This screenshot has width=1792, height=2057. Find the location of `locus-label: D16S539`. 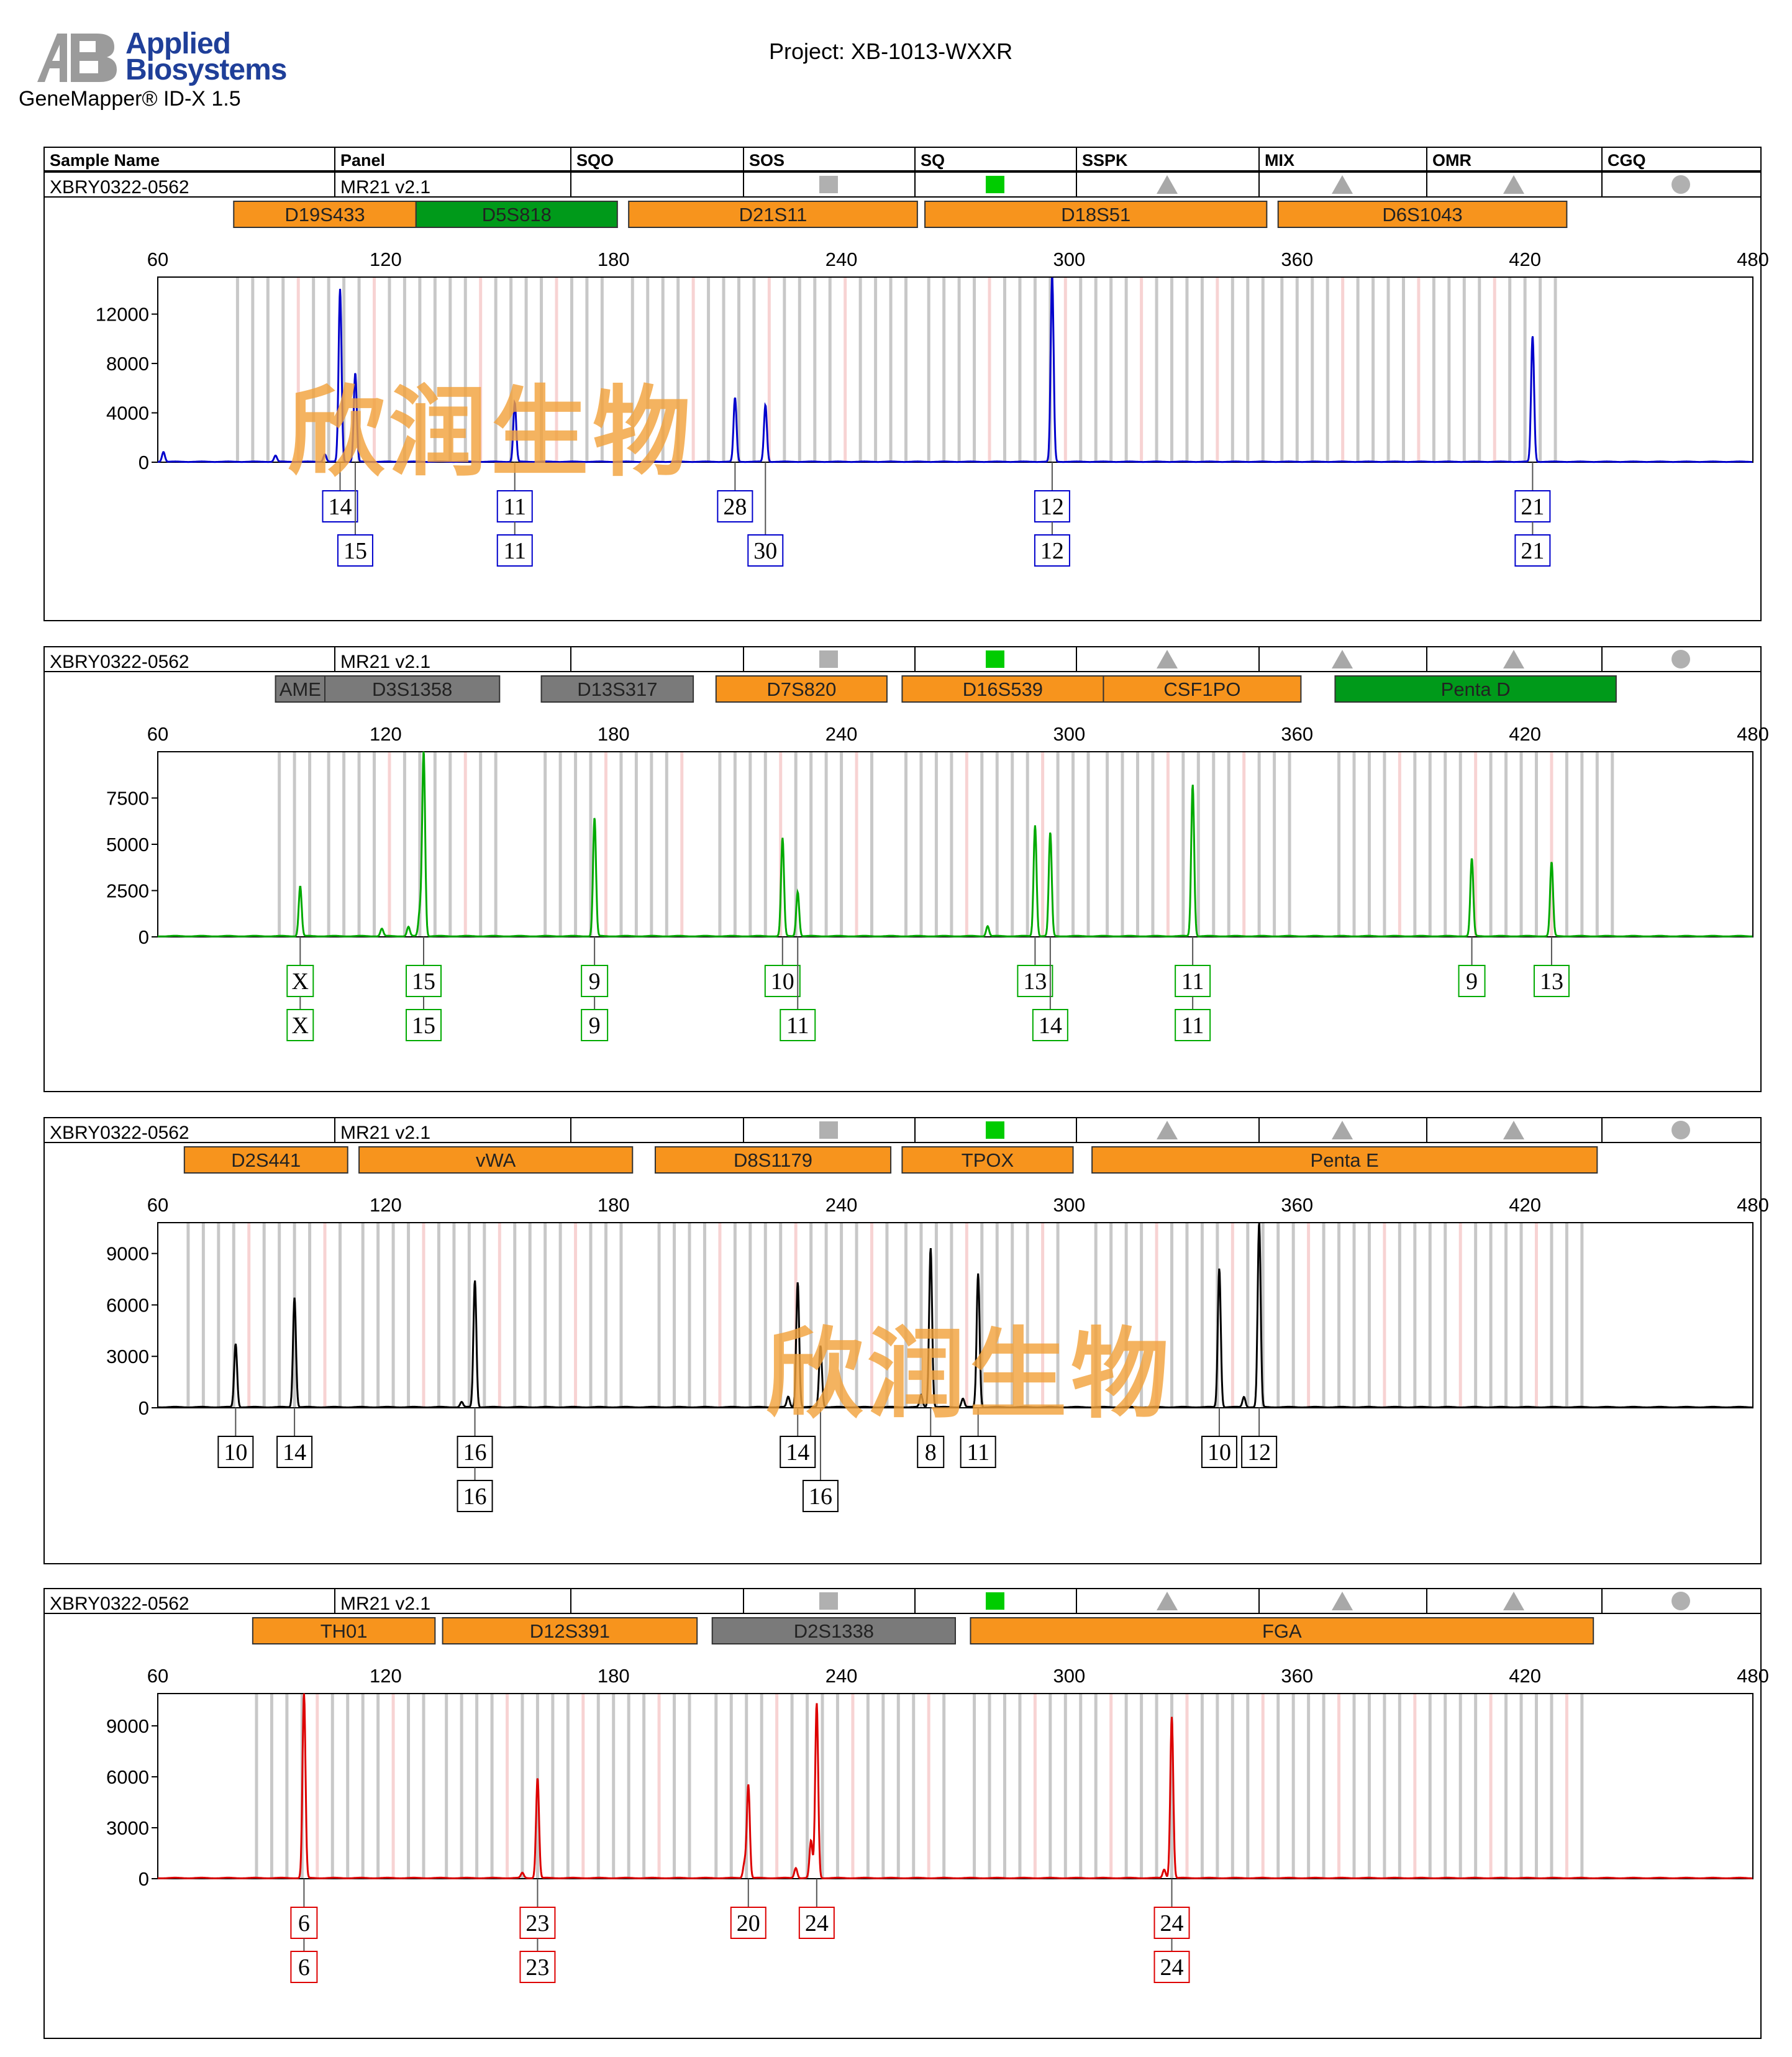

locus-label: D16S539 is located at coordinates (1002, 689).